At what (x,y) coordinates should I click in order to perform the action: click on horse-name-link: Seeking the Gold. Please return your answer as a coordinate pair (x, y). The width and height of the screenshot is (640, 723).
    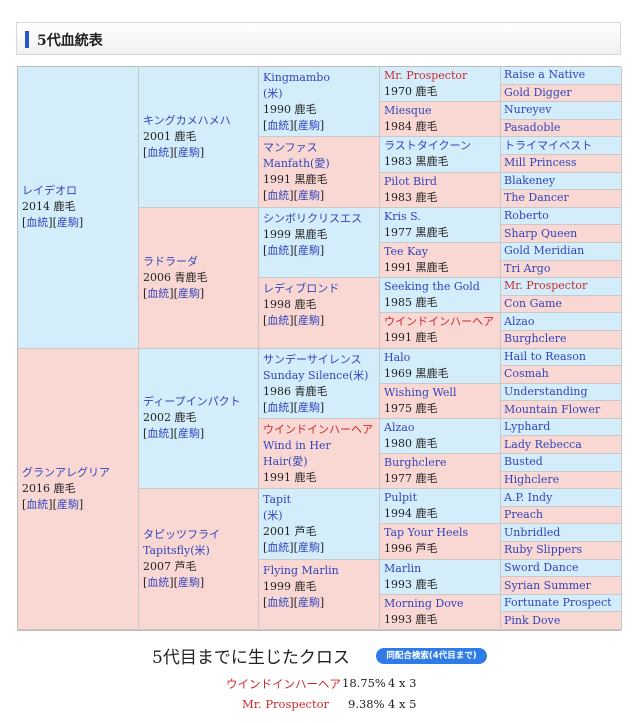
    Looking at the image, I should click on (432, 287).